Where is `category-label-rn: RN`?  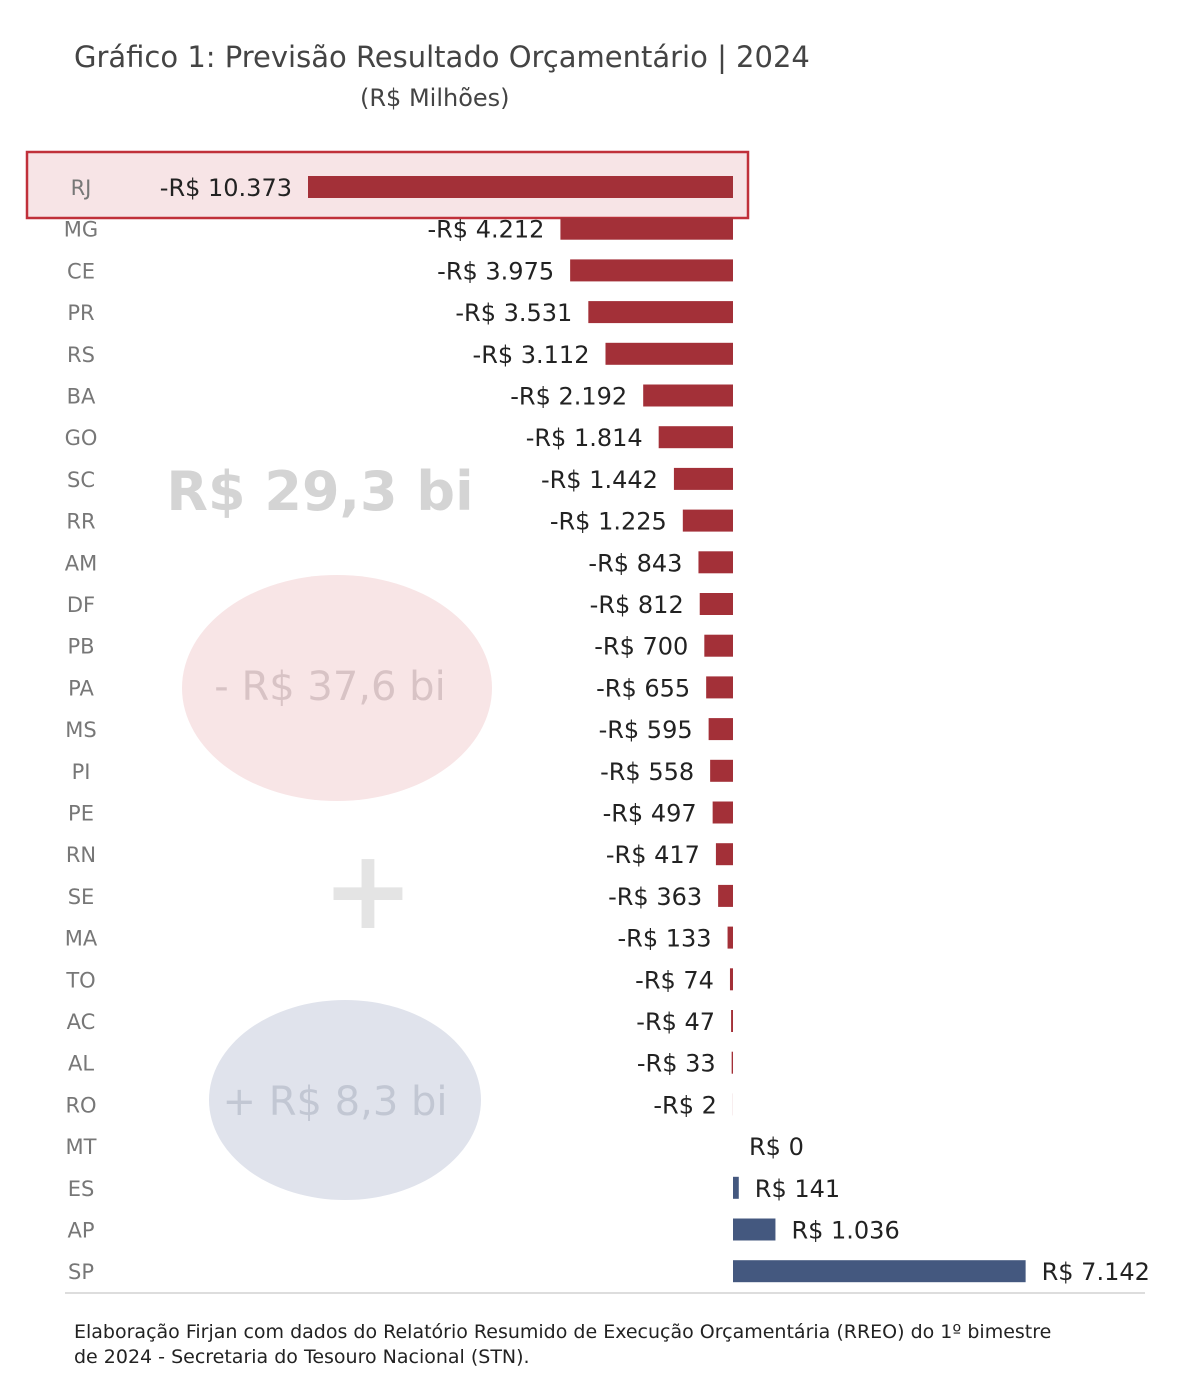
category-label-rn: RN is located at coordinates (81, 855).